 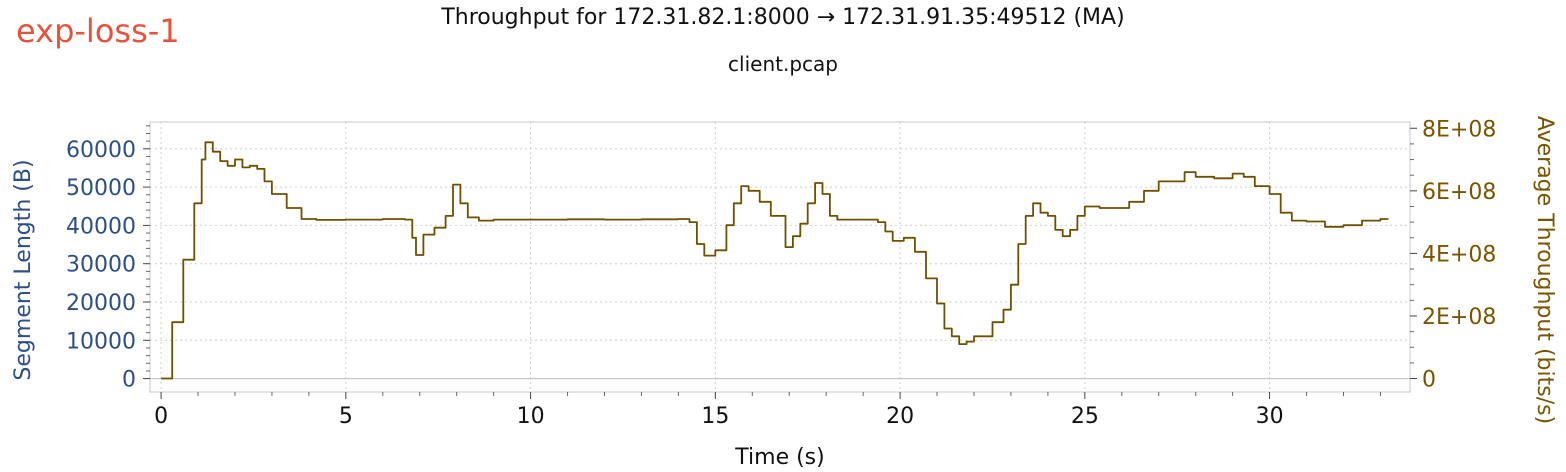 What do you see at coordinates (98, 31) in the screenshot?
I see `window-tag: exp-loss-1` at bounding box center [98, 31].